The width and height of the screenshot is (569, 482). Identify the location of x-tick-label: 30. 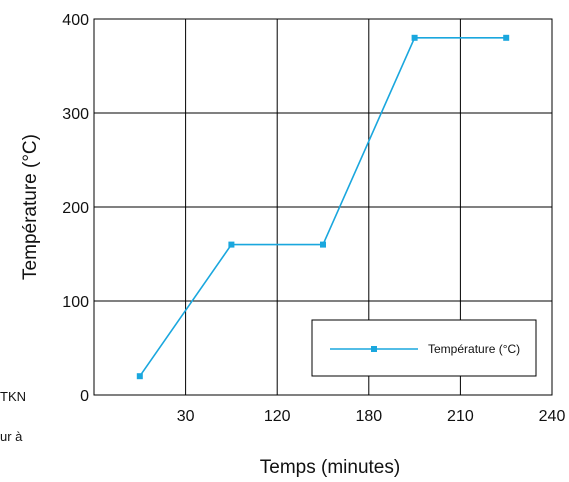
(186, 416).